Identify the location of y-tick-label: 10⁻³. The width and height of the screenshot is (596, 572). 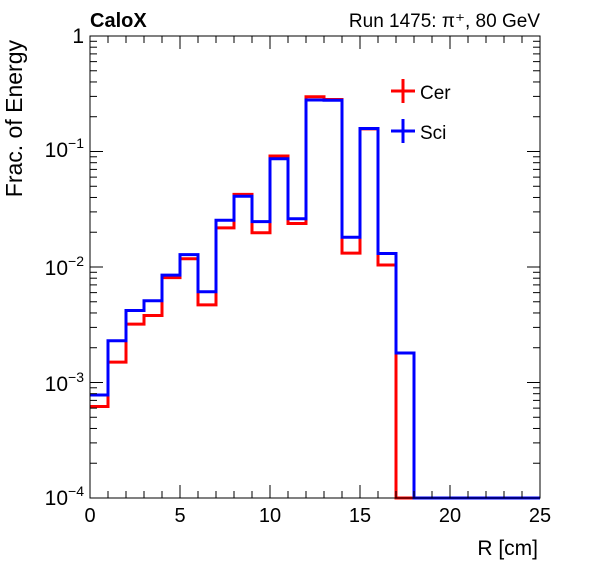
(65, 382).